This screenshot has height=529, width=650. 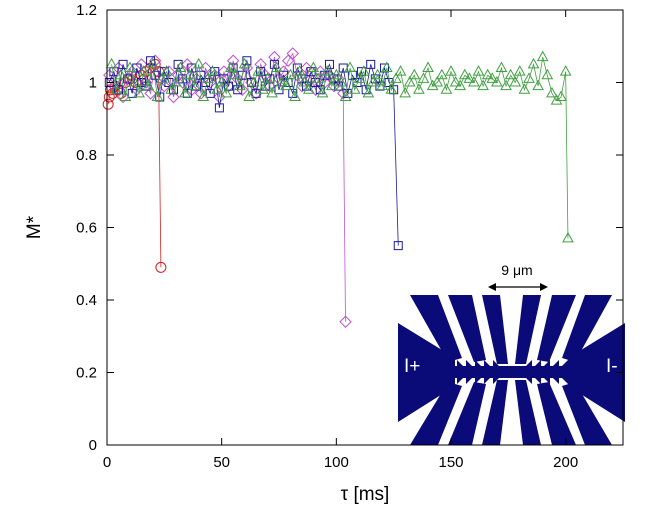 I want to click on x-tick-label: 50, so click(x=221, y=462).